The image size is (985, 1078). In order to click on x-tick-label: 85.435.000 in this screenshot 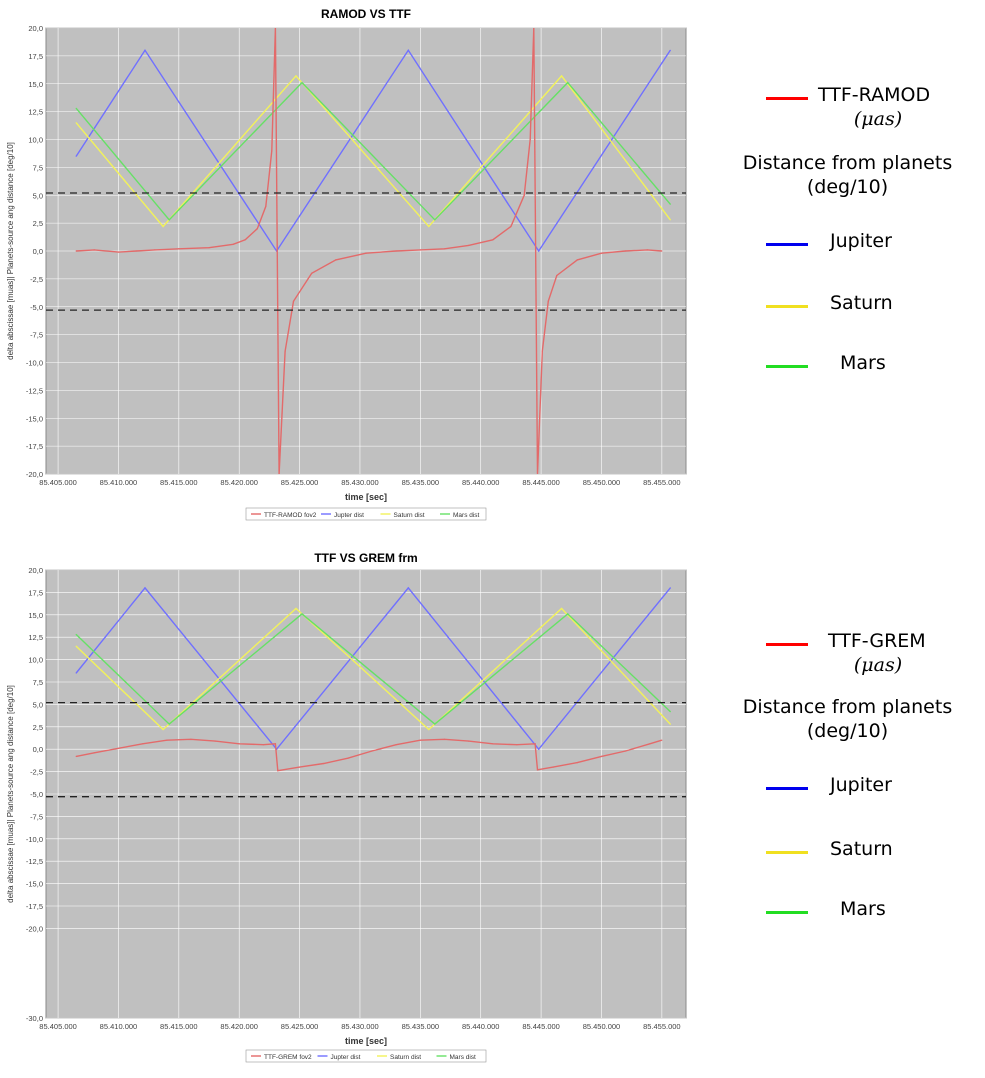, I will do `click(421, 1026)`.